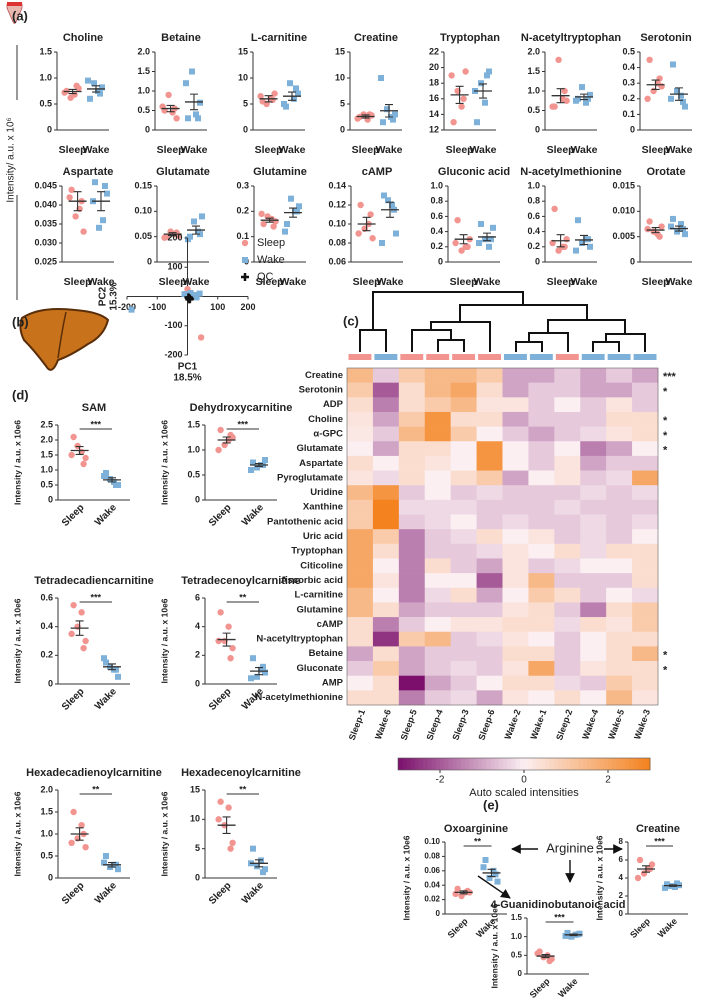  I want to click on y-tick-label: 0.5, so click(517, 954).